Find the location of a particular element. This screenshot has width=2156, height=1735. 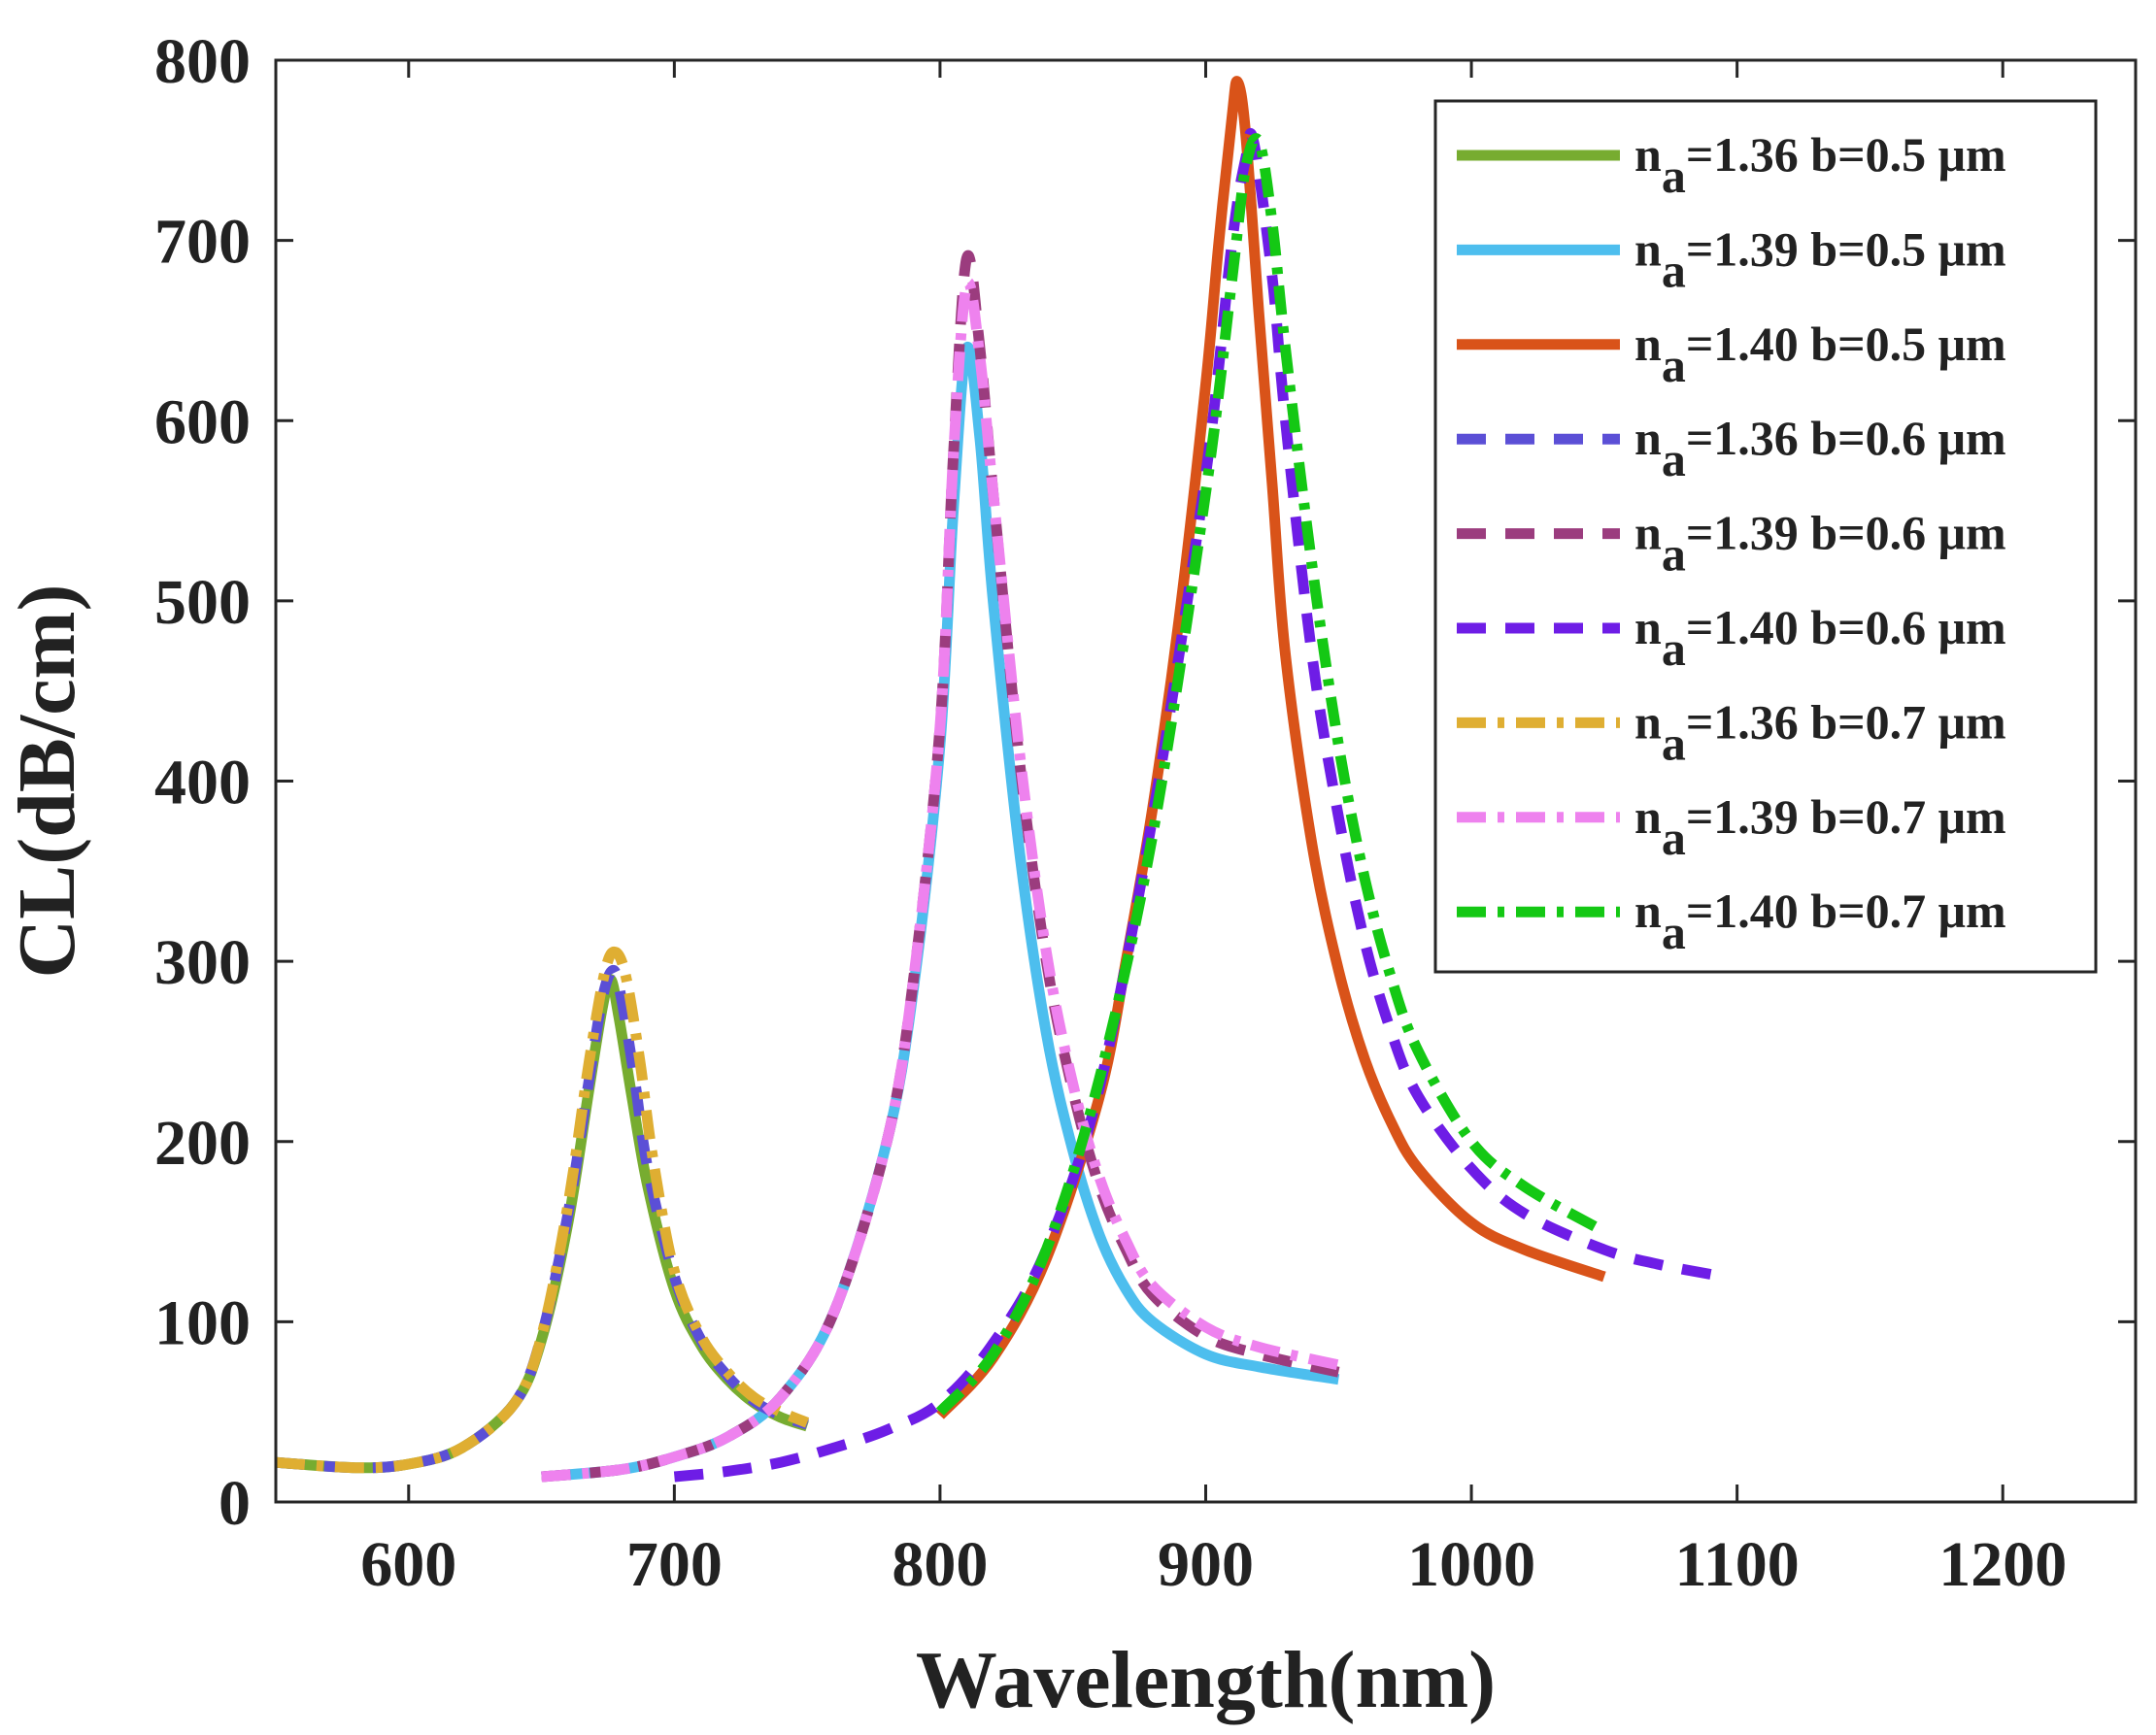

legend-label-9: na=1.40 b=0.7 μm is located at coordinates (1820, 922).